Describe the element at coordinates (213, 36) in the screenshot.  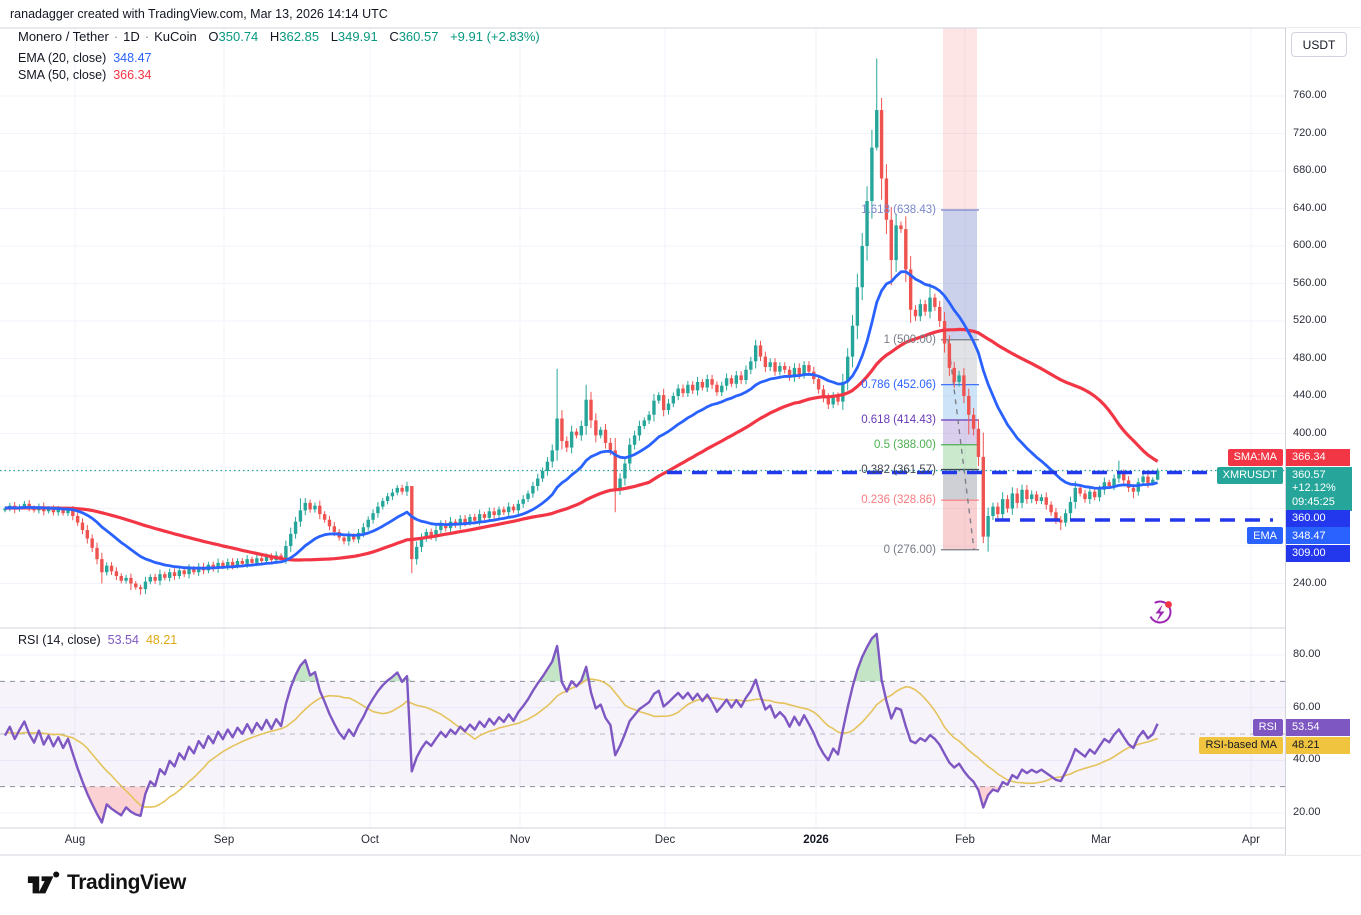
I see `open-key: O` at that location.